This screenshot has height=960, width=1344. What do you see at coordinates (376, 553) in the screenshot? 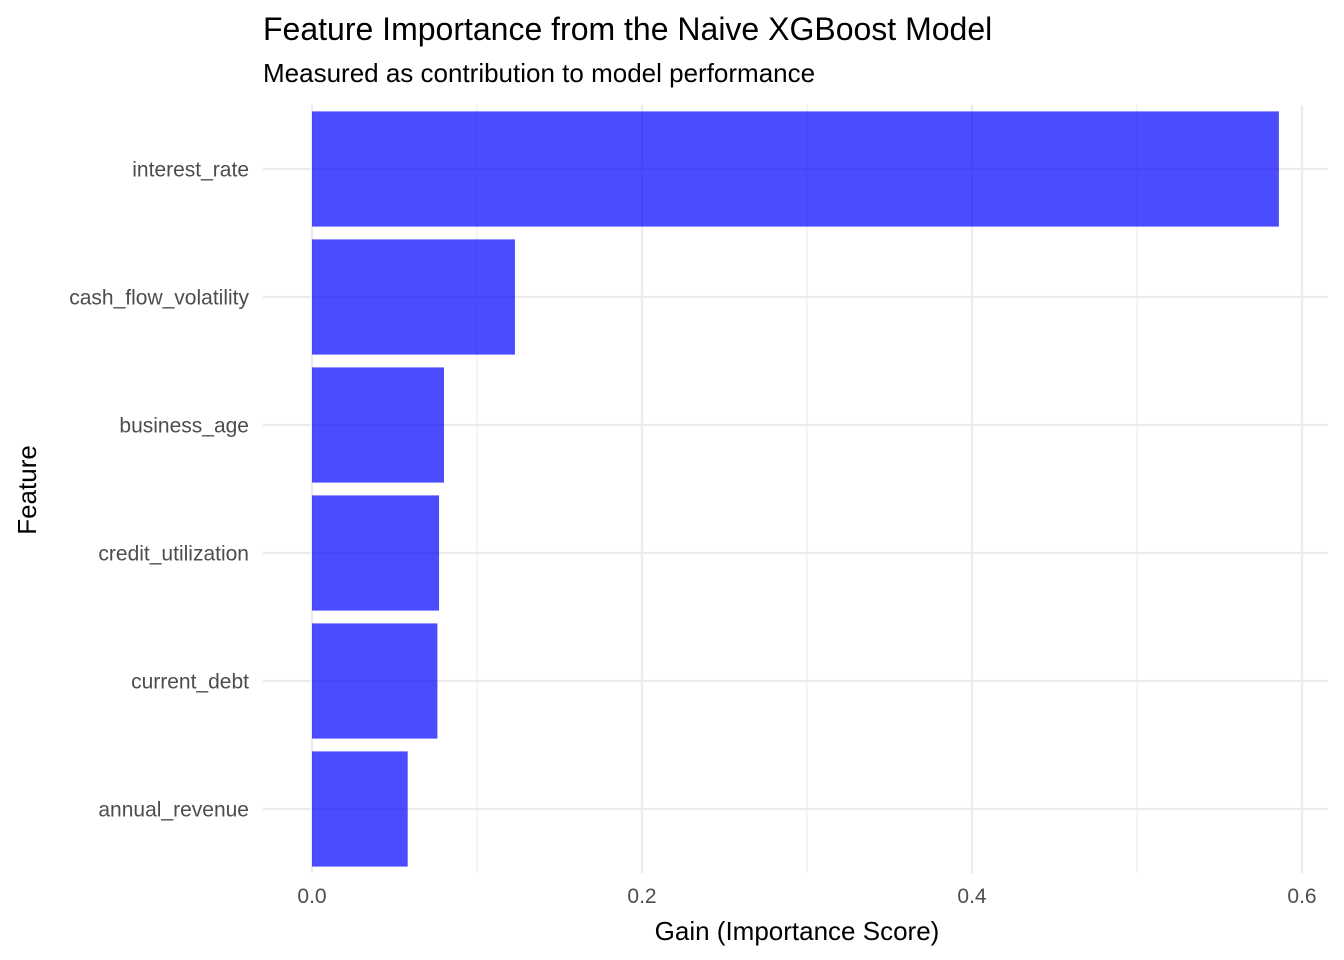
I see `bar-credit-utilization` at bounding box center [376, 553].